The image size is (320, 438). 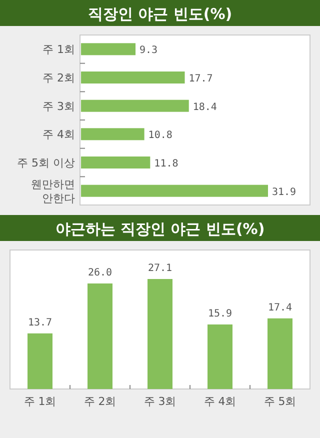 I want to click on data-label: 27.1, so click(x=160, y=268).